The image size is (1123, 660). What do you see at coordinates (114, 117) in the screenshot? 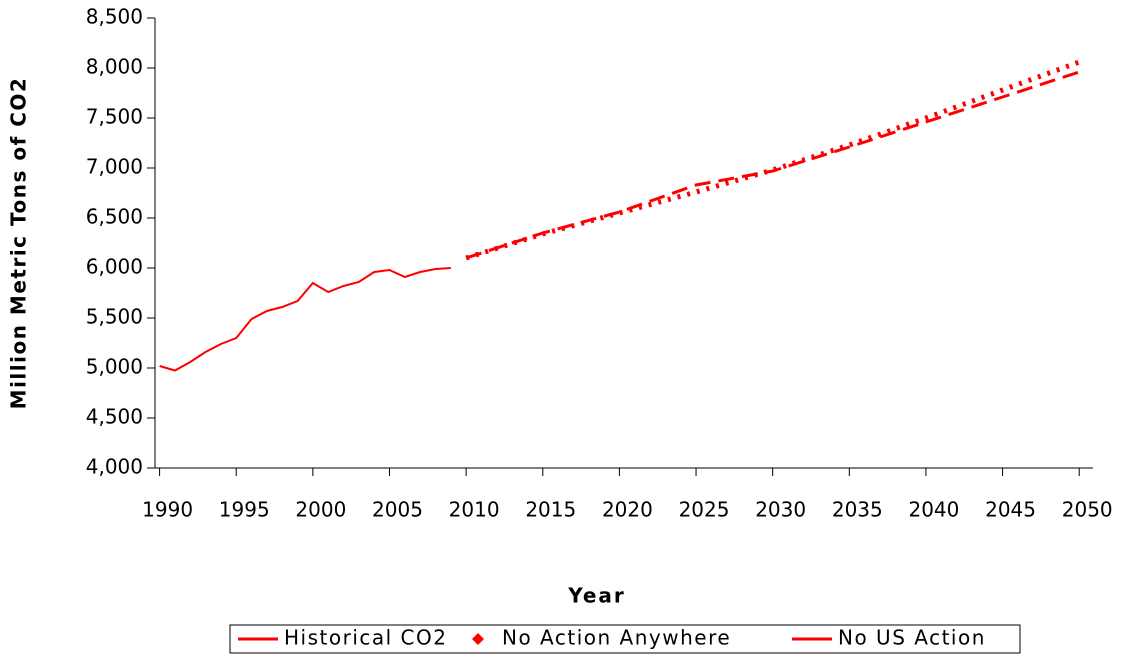
I see `y-tick-label: 7,500` at bounding box center [114, 117].